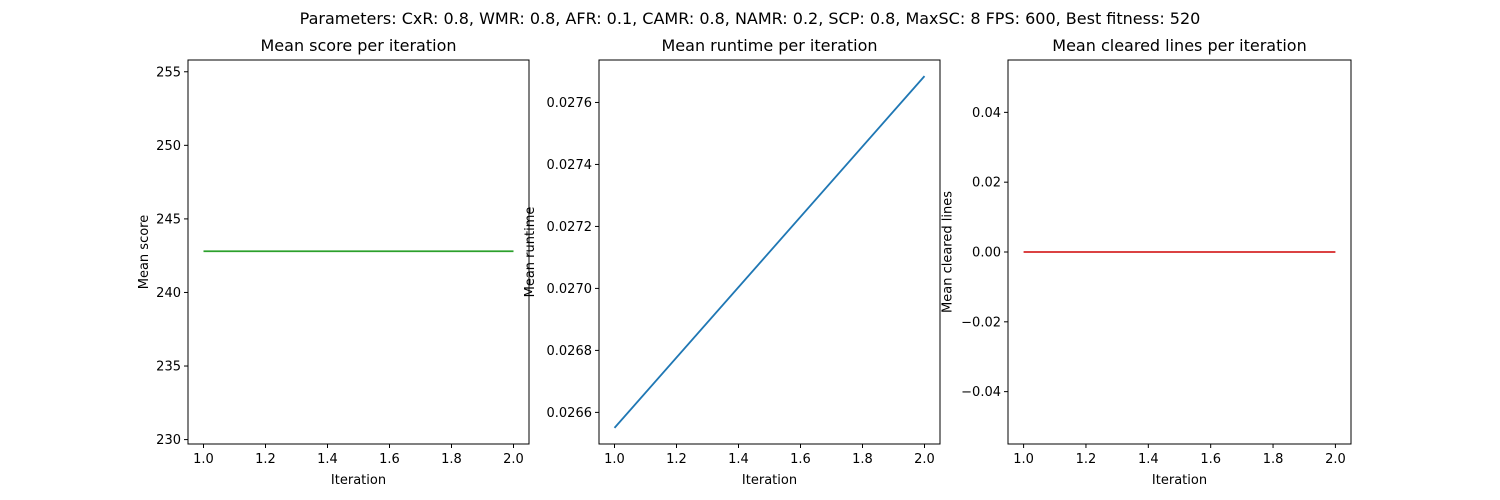 Image resolution: width=1500 pixels, height=500 pixels. I want to click on chart-2-x-tick-label: 1.4, so click(738, 459).